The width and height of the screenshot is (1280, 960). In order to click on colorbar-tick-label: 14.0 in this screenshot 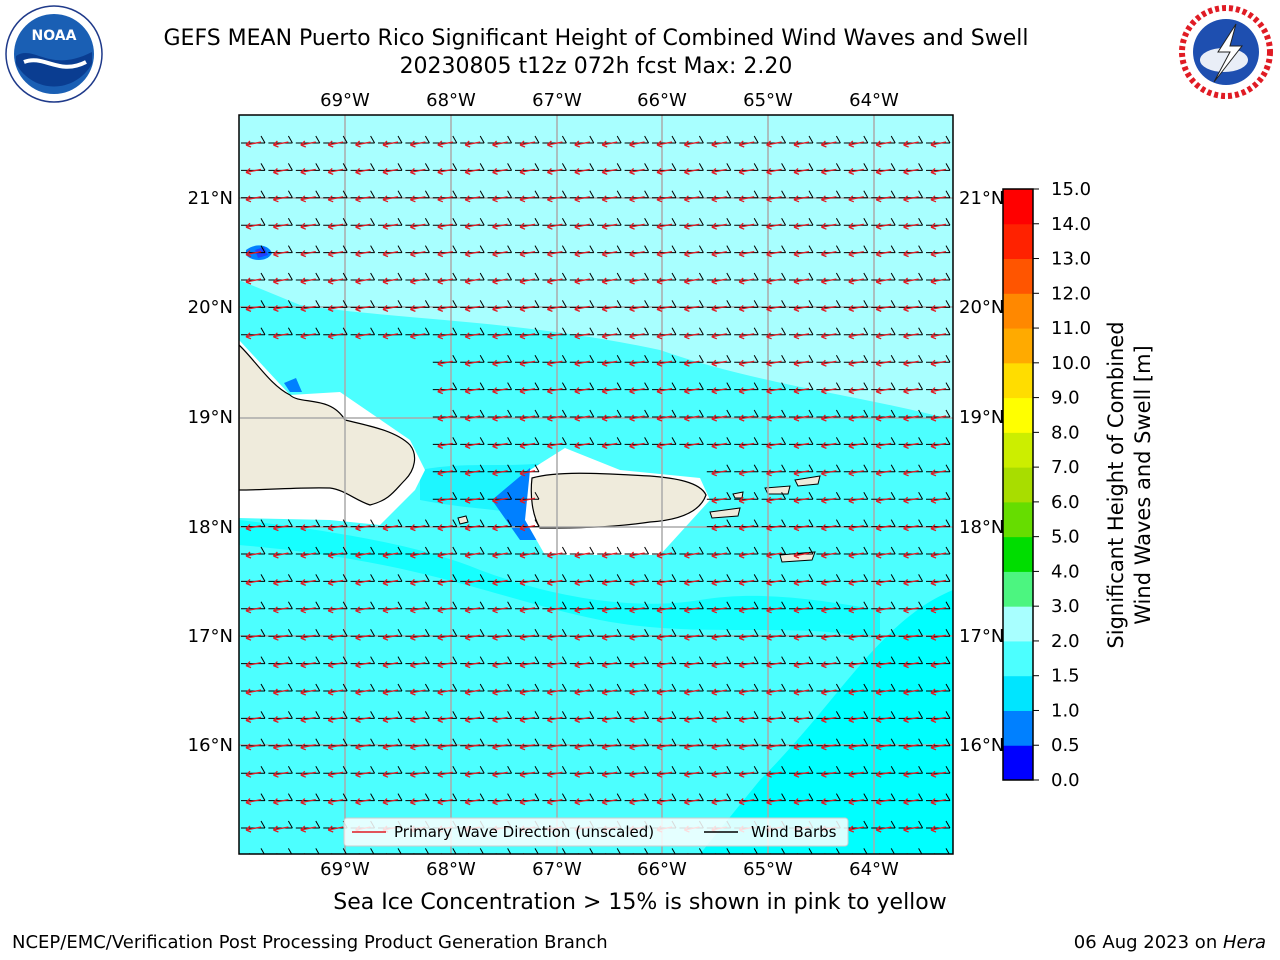, I will do `click(1071, 224)`.